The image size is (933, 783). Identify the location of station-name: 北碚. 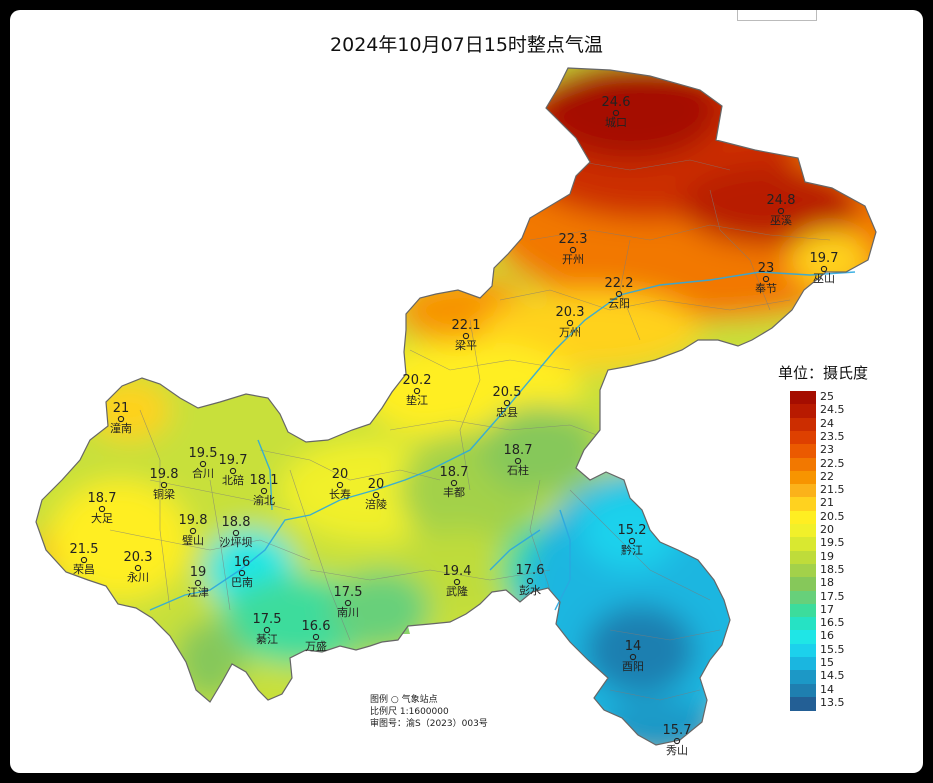
(233, 480).